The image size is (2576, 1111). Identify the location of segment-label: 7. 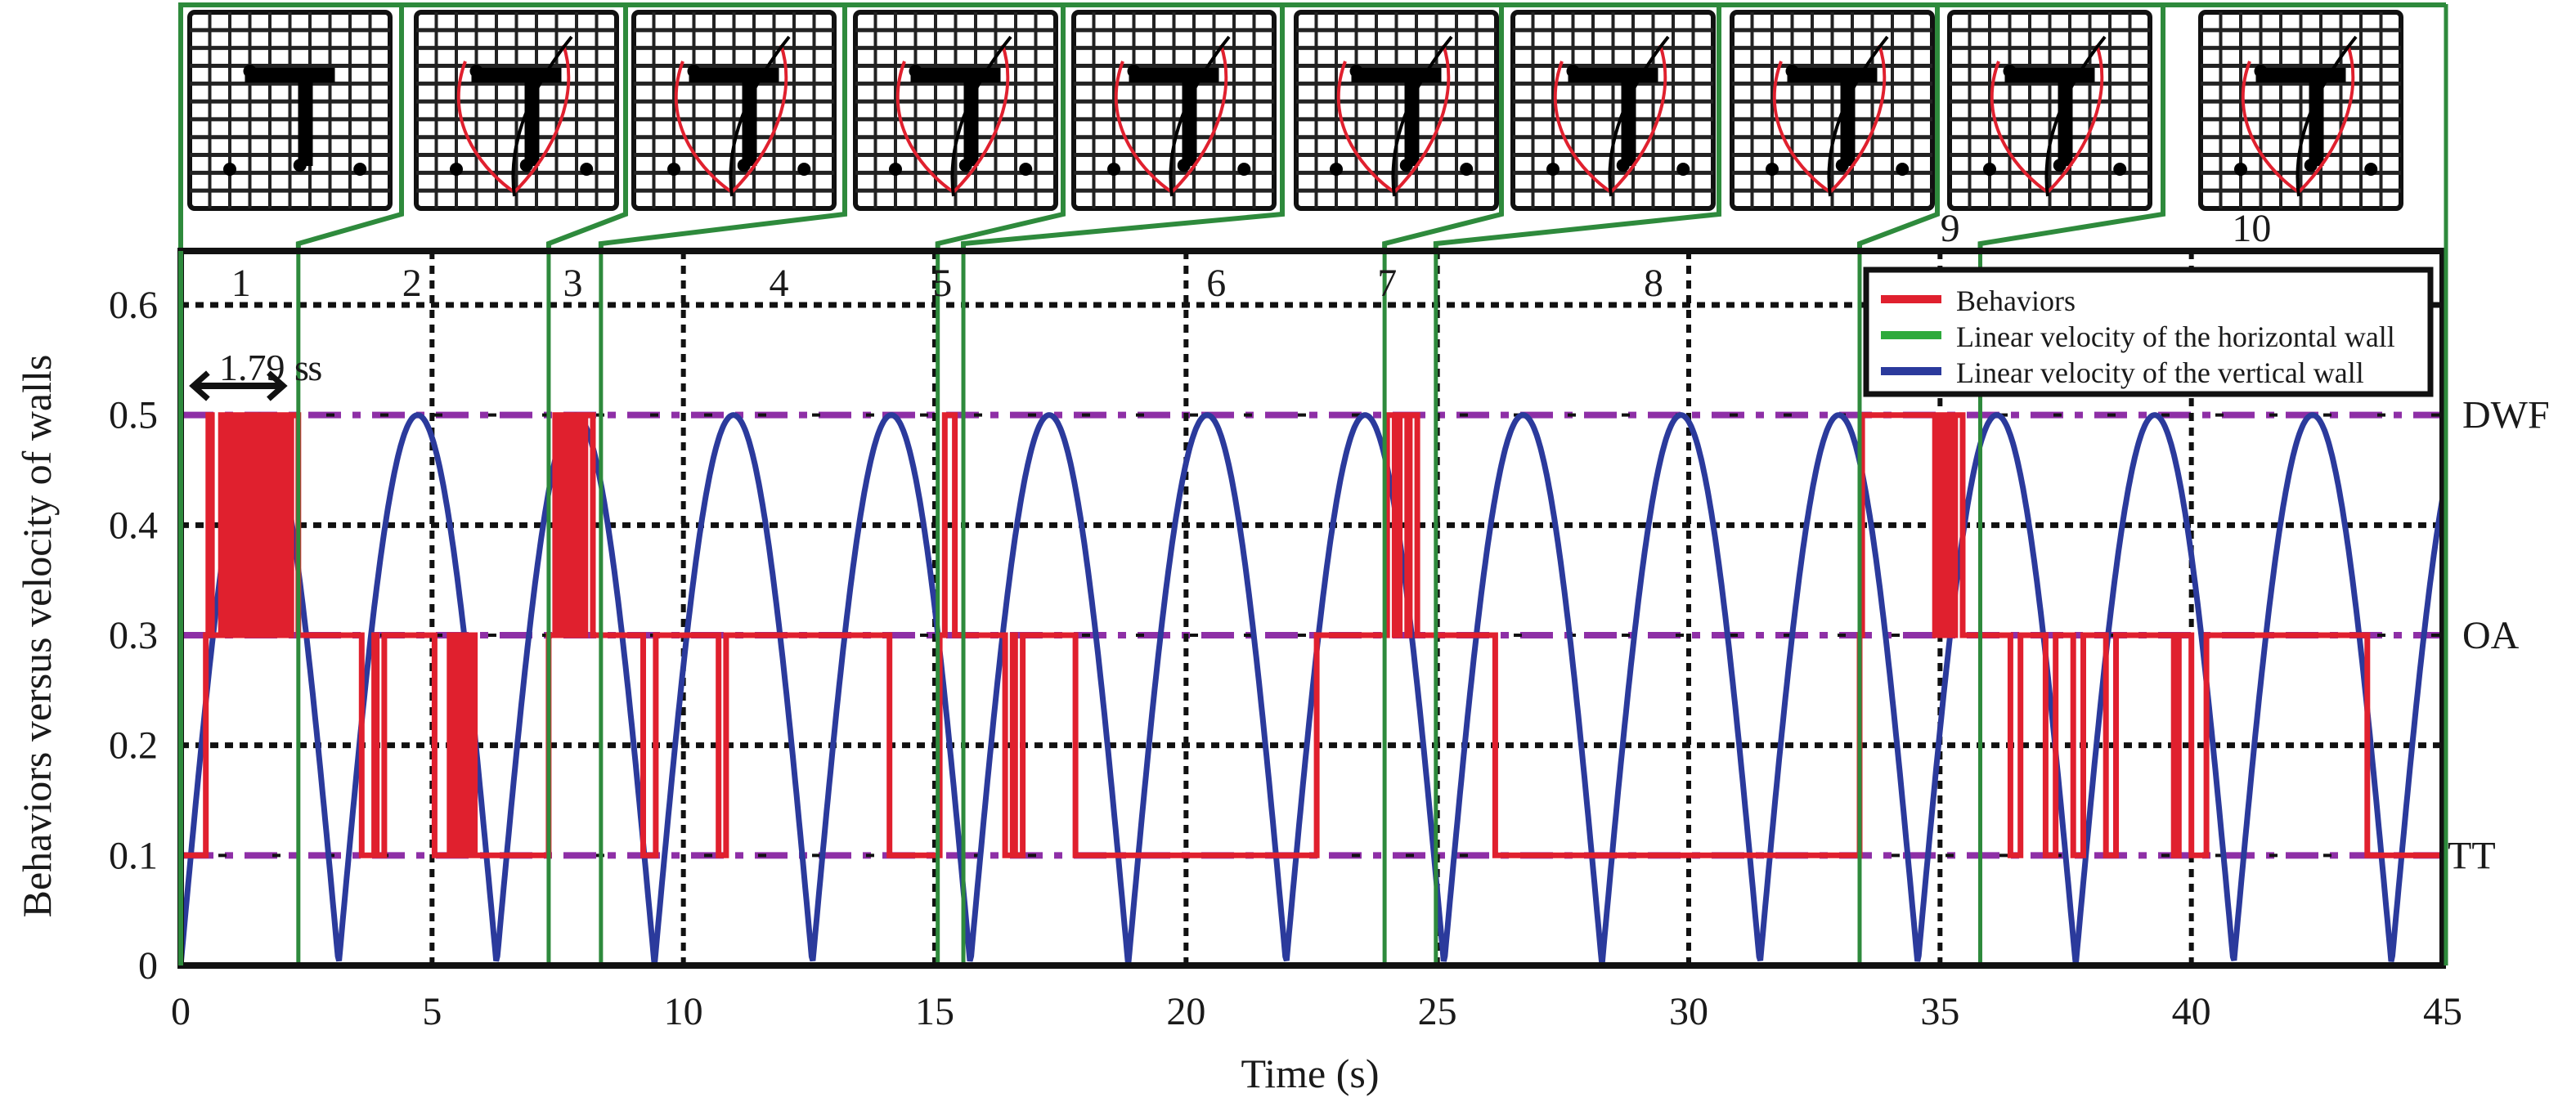
(1387, 283).